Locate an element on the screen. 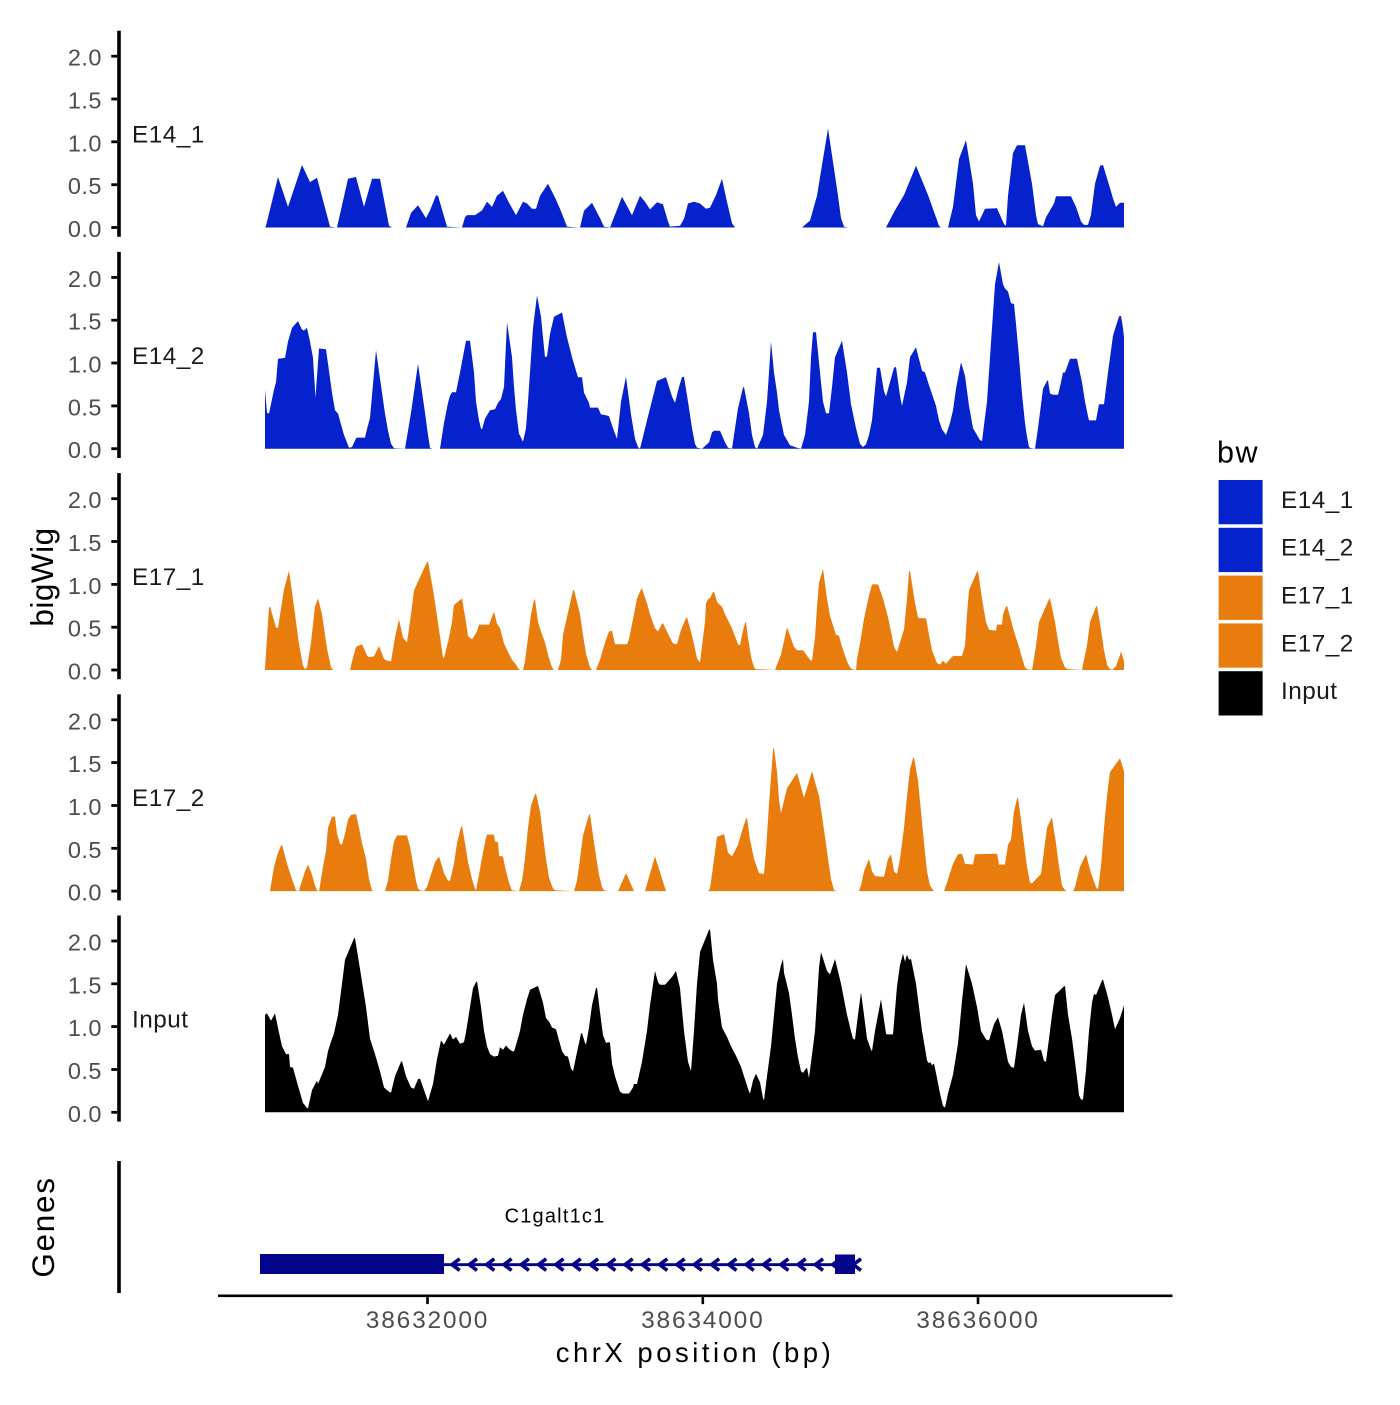  svg-text: bw is located at coordinates (1238, 453).